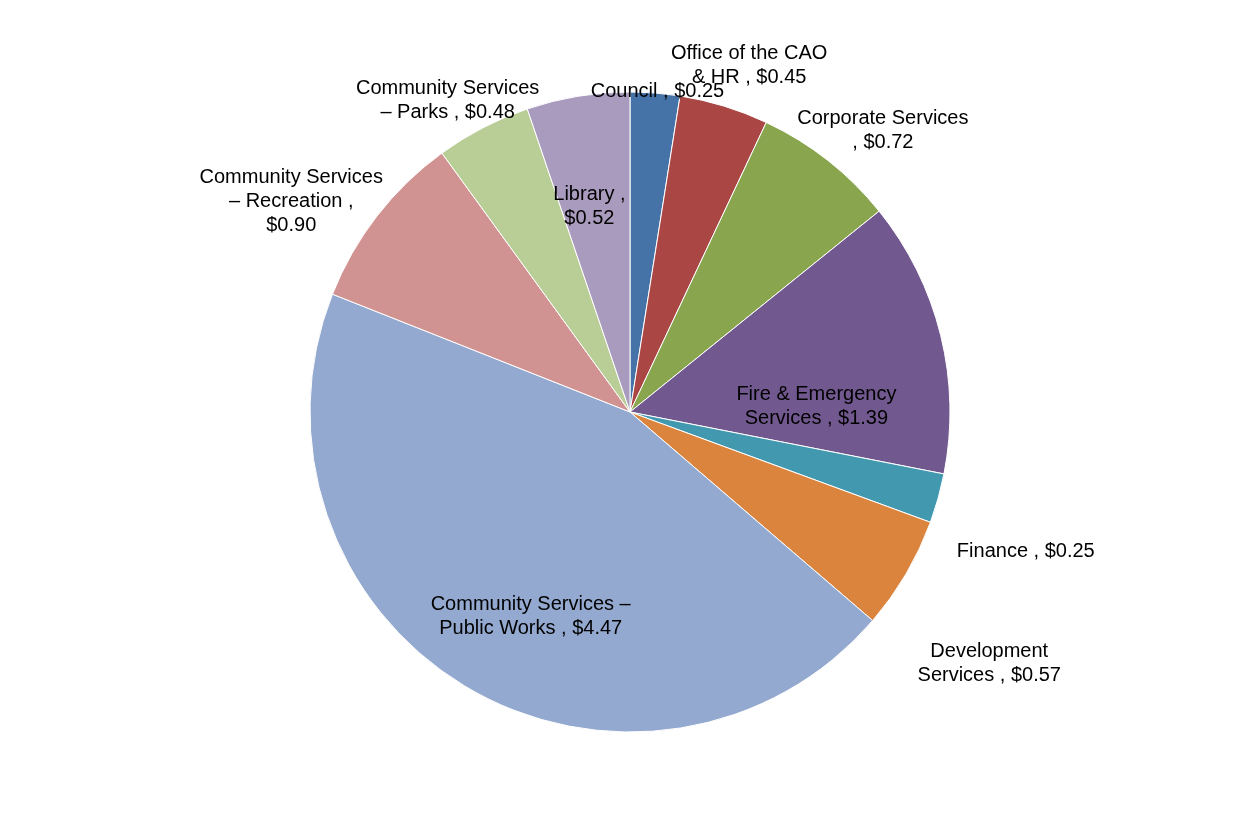 This screenshot has height=824, width=1260. Describe the element at coordinates (447, 98) in the screenshot. I see `slice-label: Community Services – Parks , $0.48` at that location.